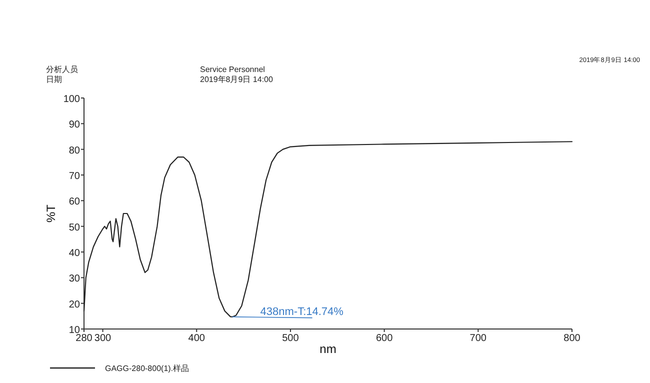 Image resolution: width=650 pixels, height=383 pixels. What do you see at coordinates (51, 213) in the screenshot?
I see `y-axis-title: %T` at bounding box center [51, 213].